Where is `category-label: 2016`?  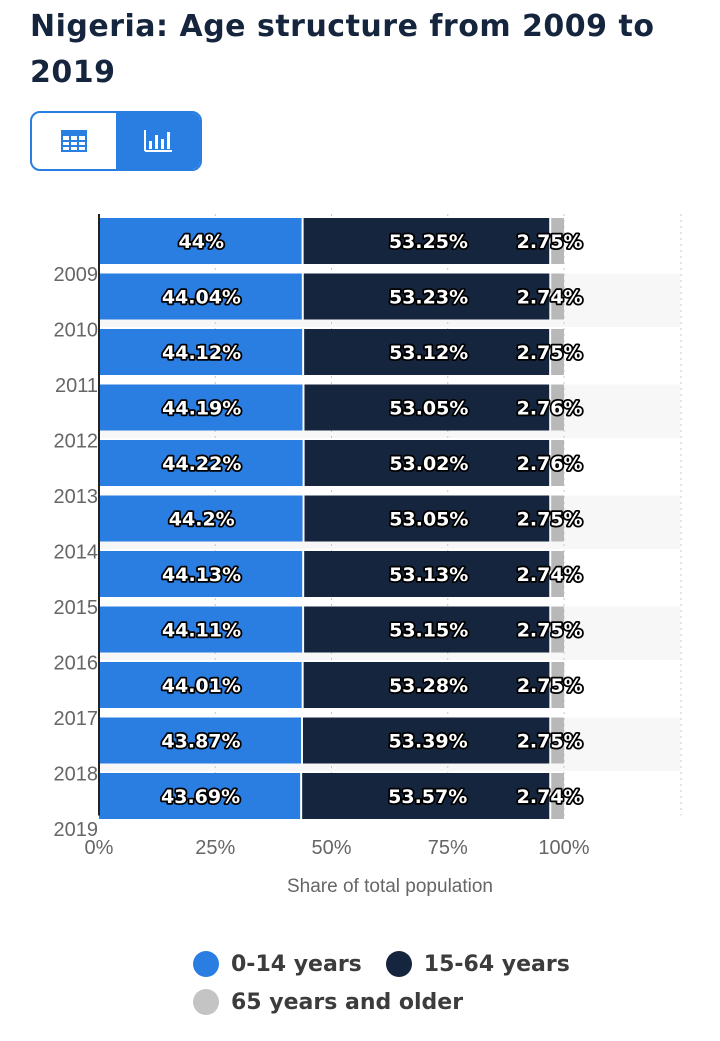
category-label: 2016 is located at coordinates (76, 664).